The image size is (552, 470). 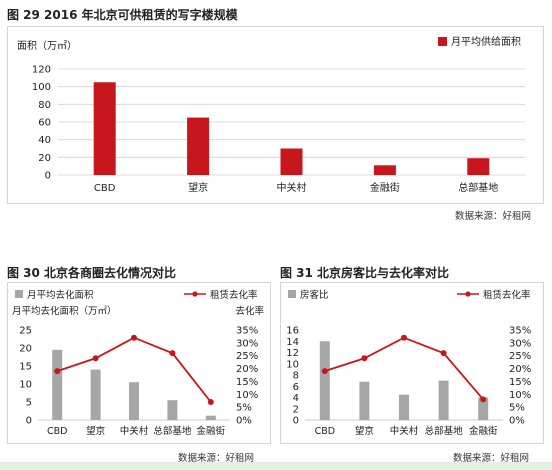 I want to click on fig31-xtick-label: CBD, so click(x=325, y=431).